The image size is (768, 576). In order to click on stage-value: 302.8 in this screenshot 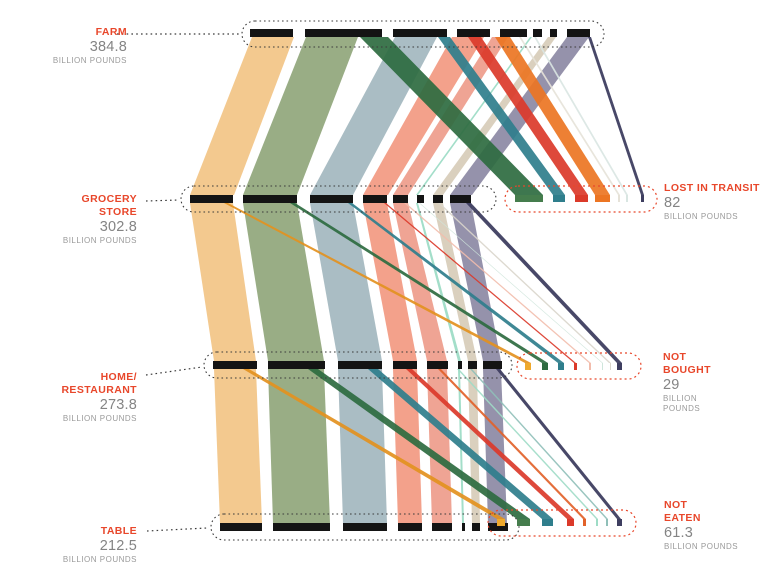, I will do `click(118, 227)`.